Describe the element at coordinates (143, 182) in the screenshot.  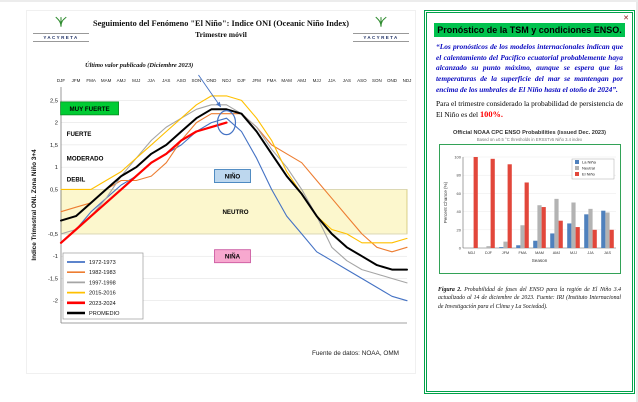
I see `series-line-2023-2024` at that location.